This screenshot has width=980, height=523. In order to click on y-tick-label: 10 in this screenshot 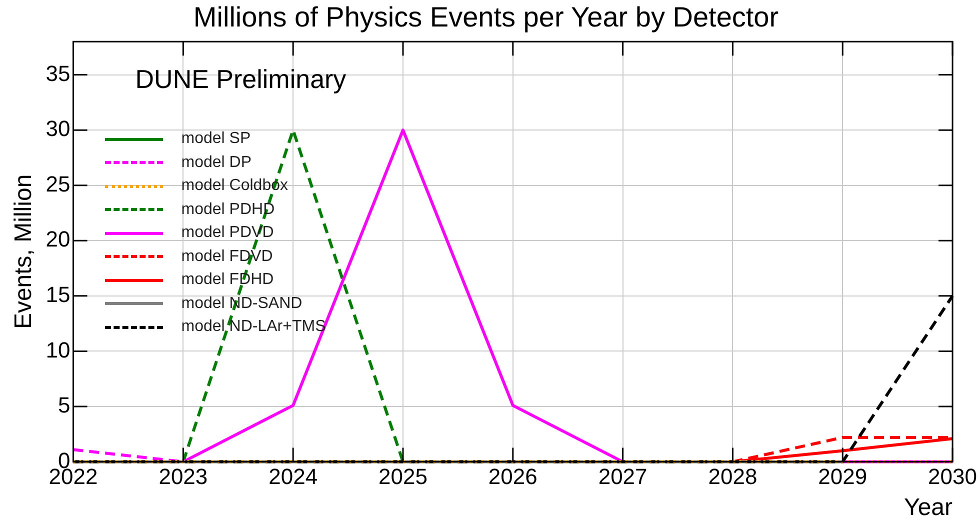, I will do `click(58, 349)`.